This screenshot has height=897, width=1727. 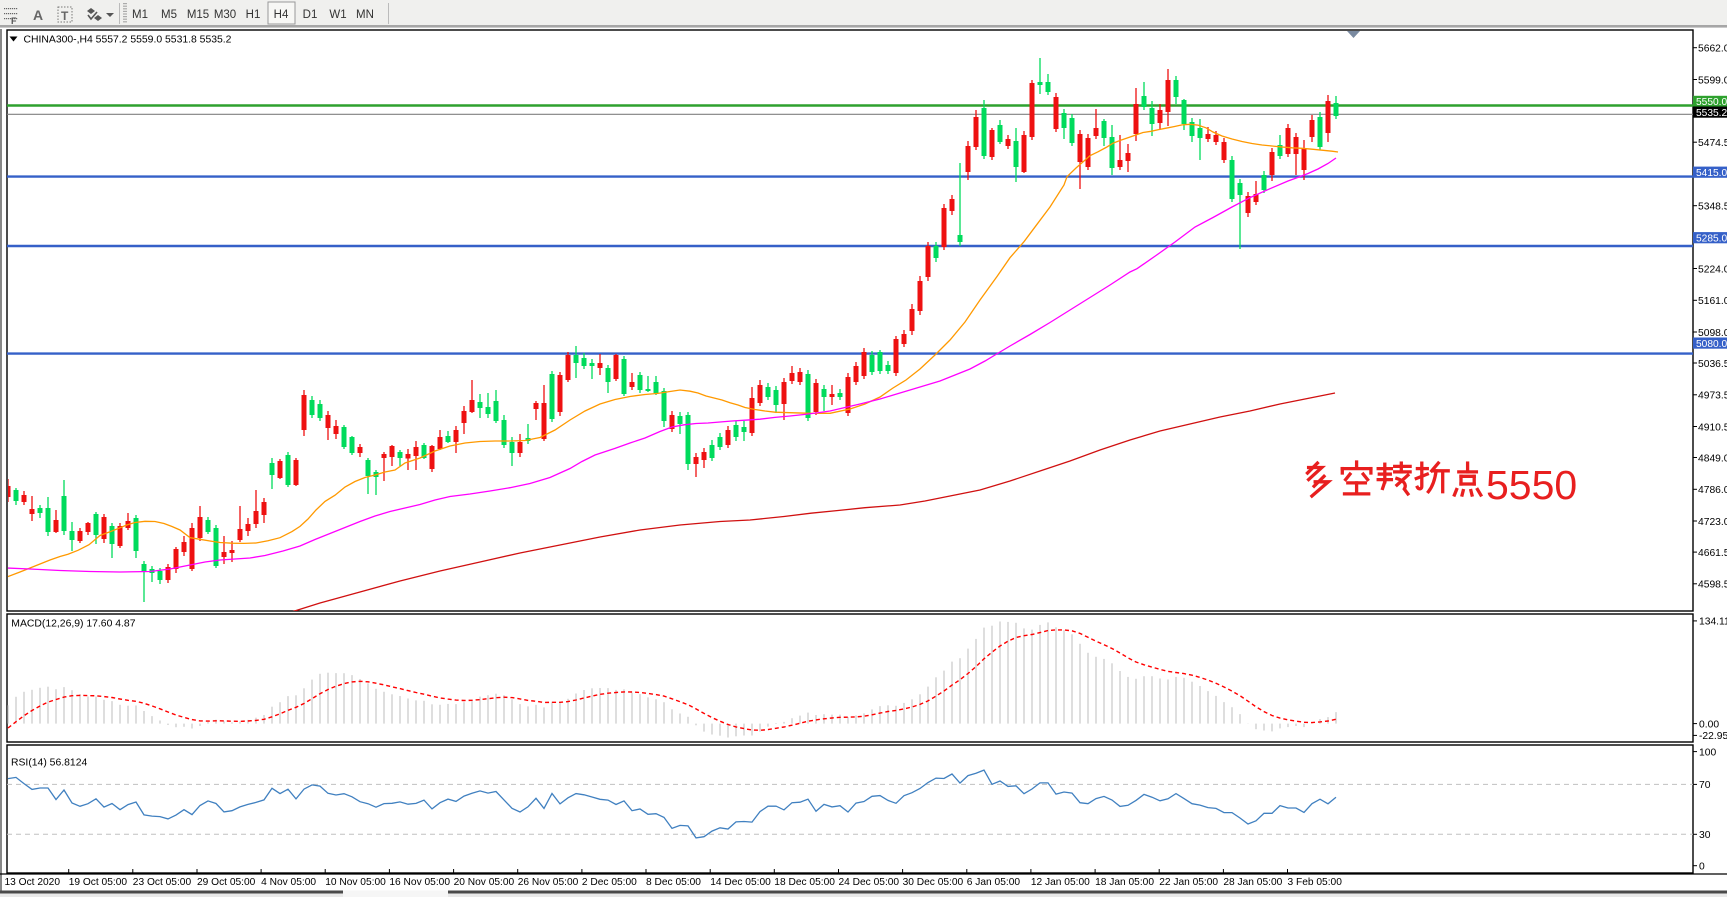 I want to click on svg-text: M5, so click(x=169, y=15).